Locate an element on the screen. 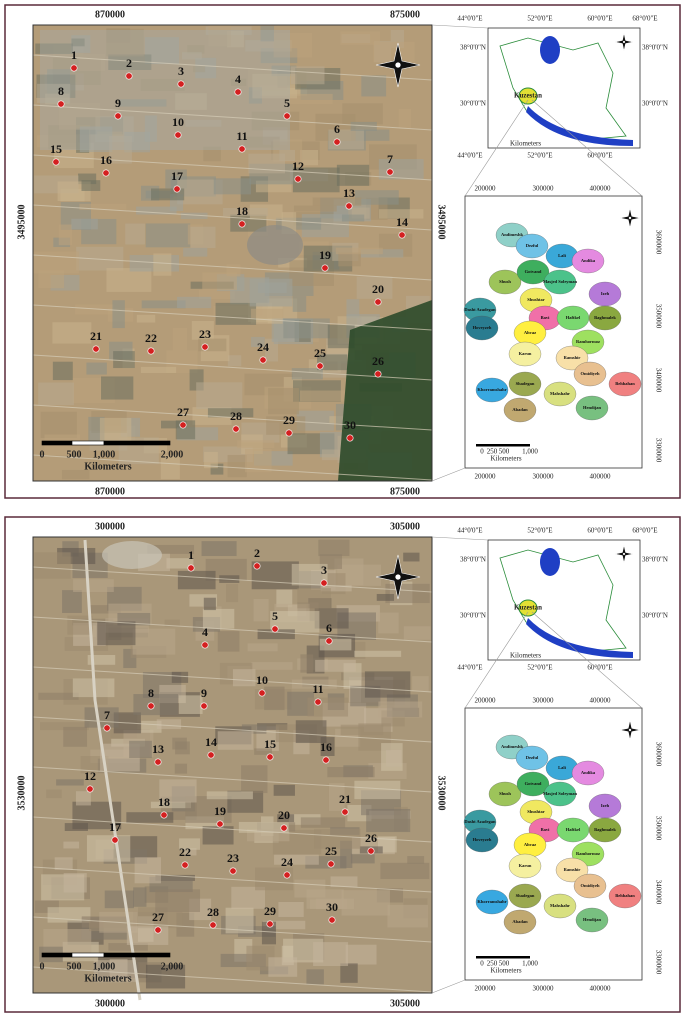 The height and width of the screenshot is (1019, 685). zoom-line is located at coordinates (587, 660).